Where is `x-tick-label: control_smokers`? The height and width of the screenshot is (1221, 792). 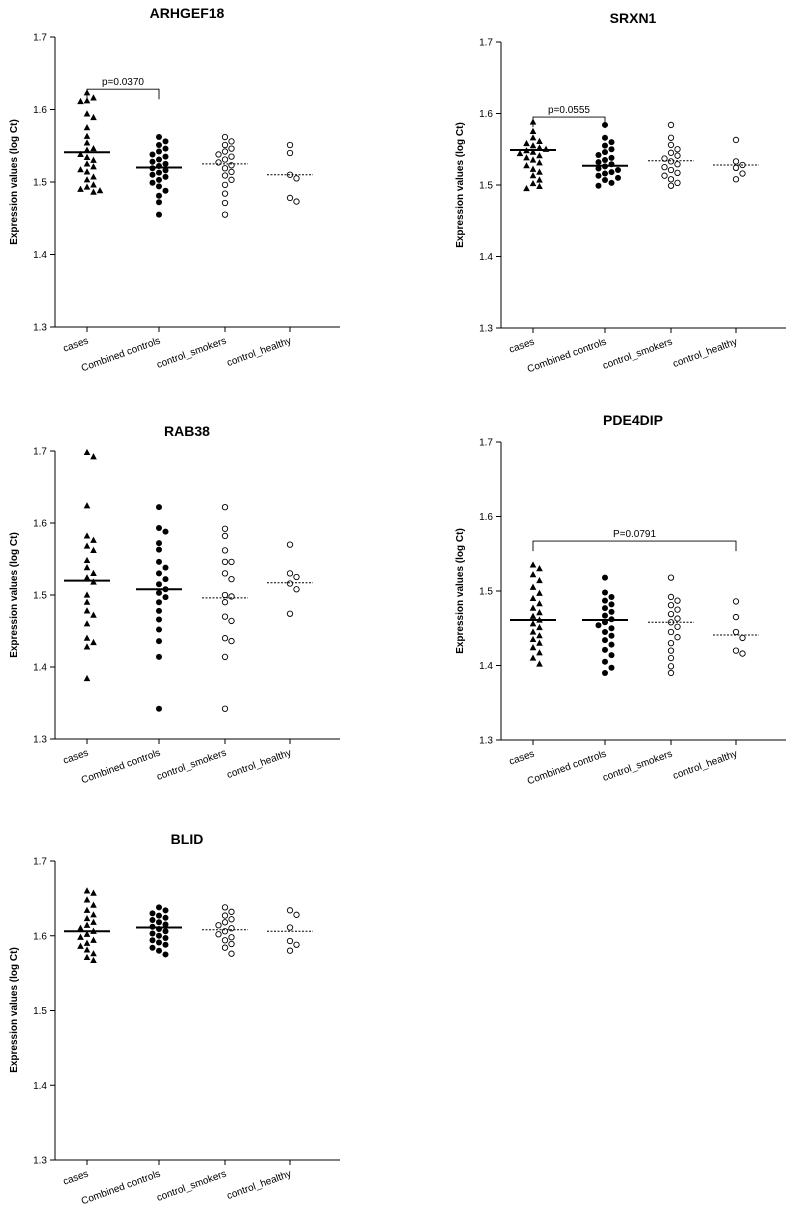 x-tick-label: control_smokers is located at coordinates (191, 352).